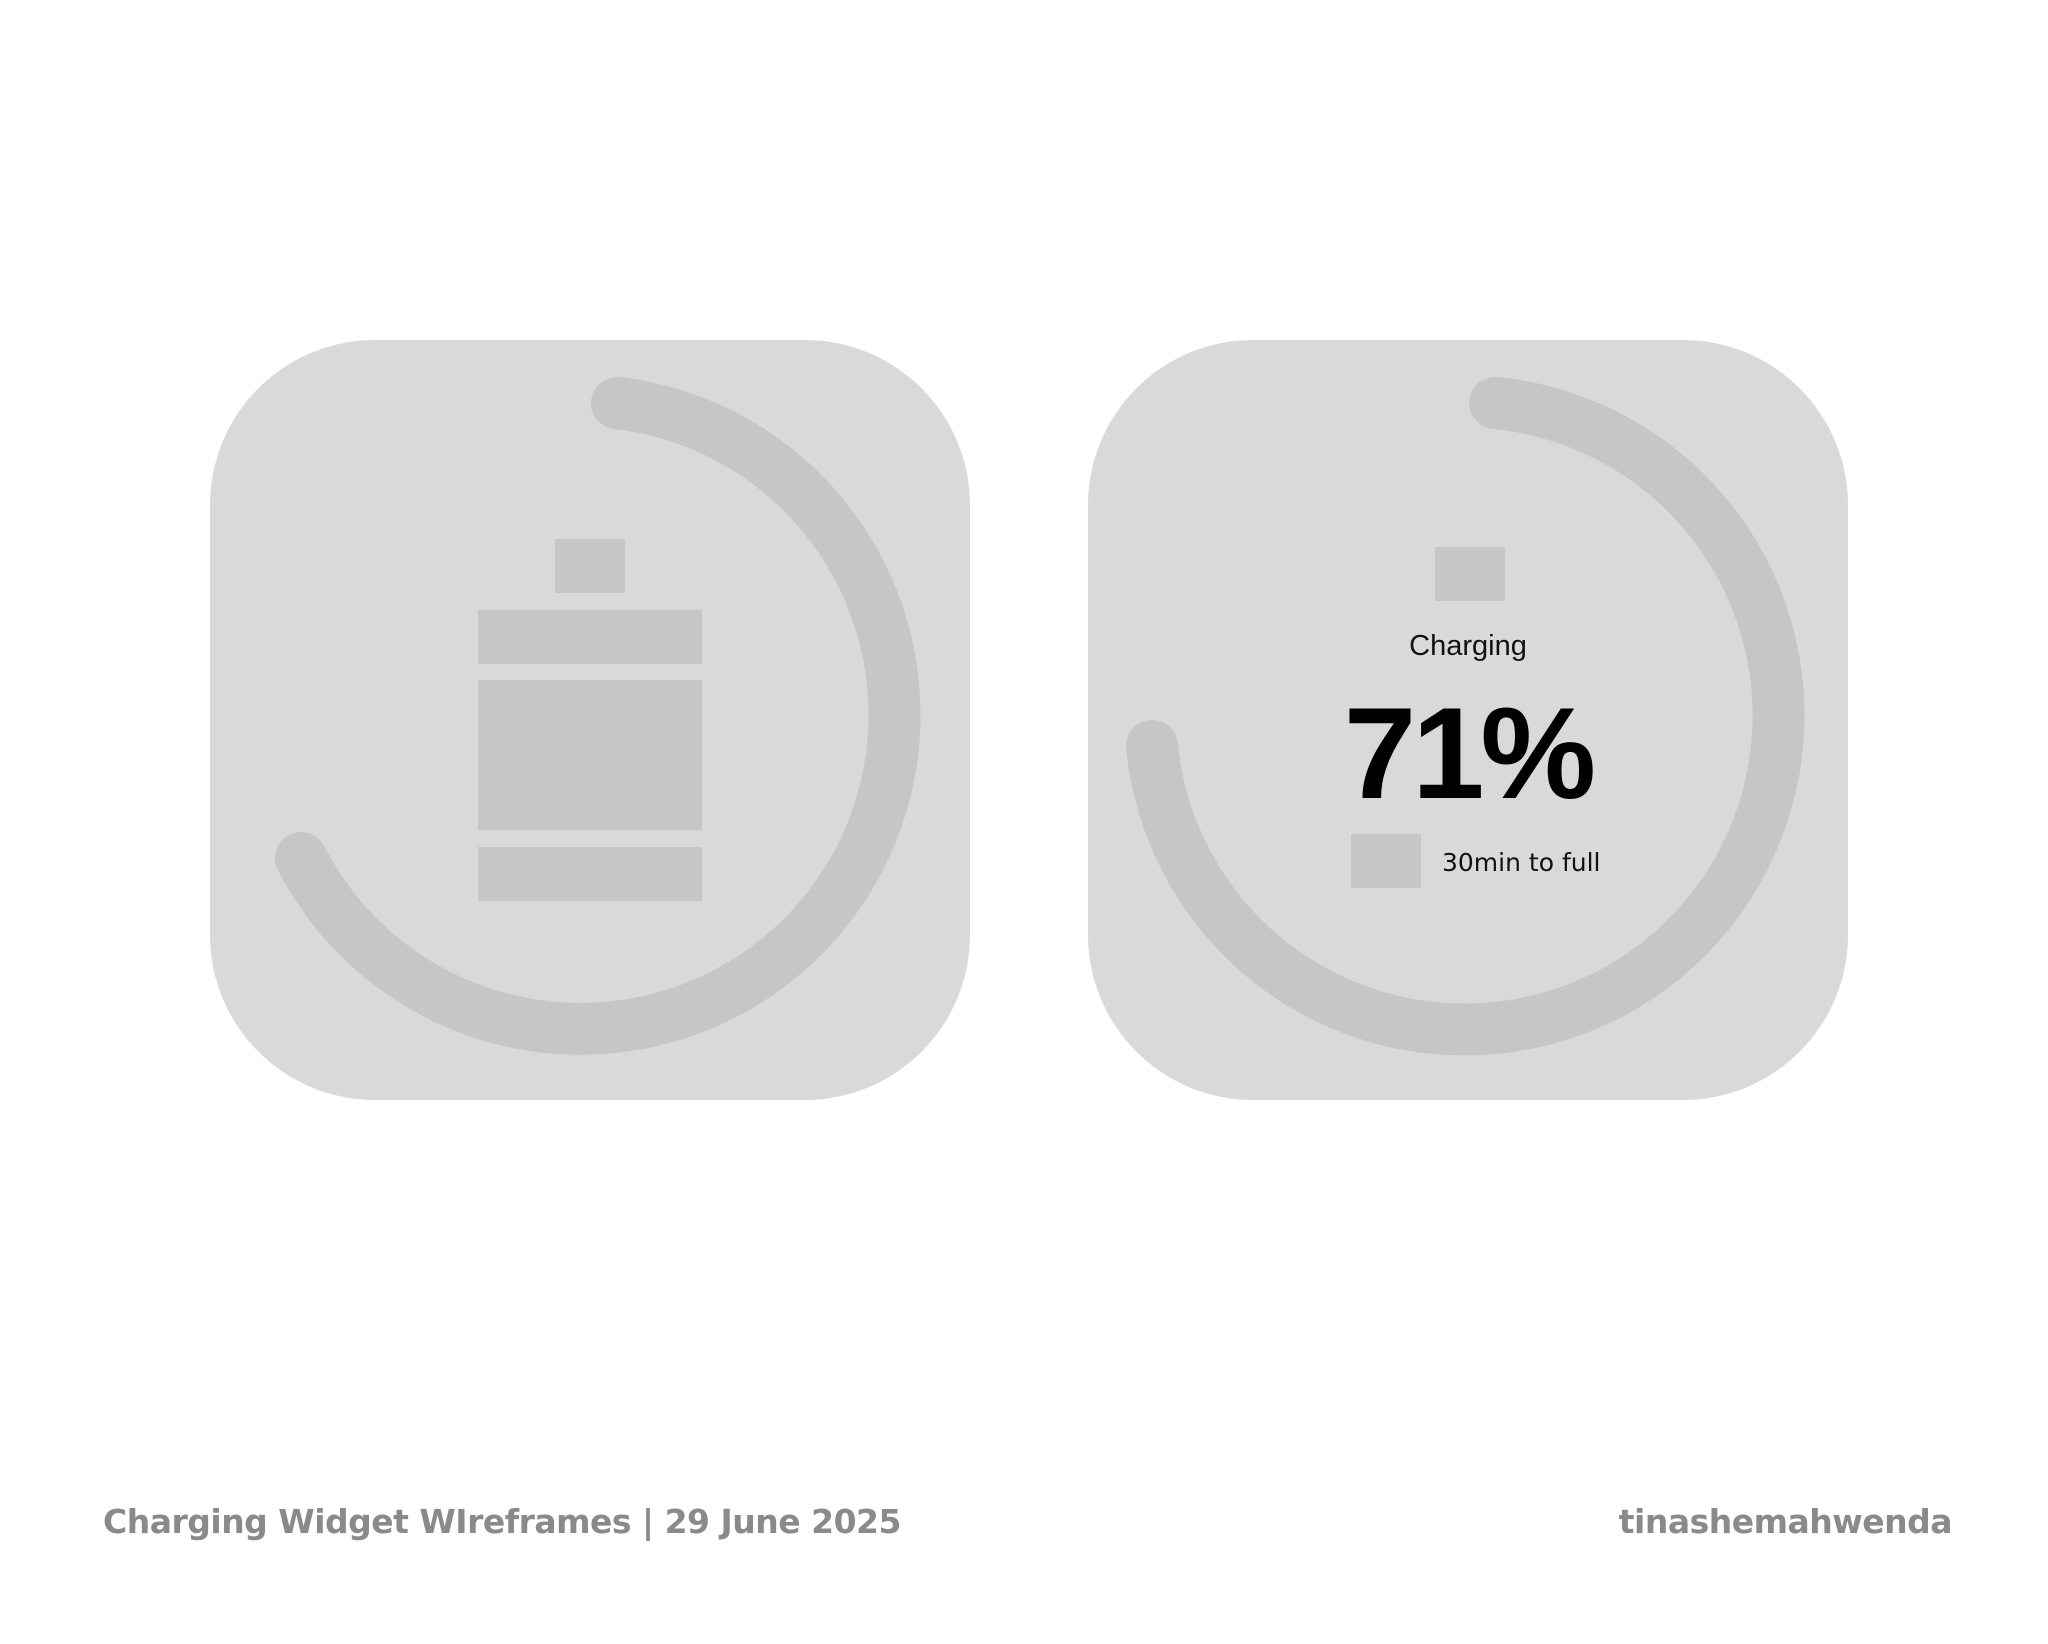  I want to click on time-to-full-label: 30min to full, so click(1521, 862).